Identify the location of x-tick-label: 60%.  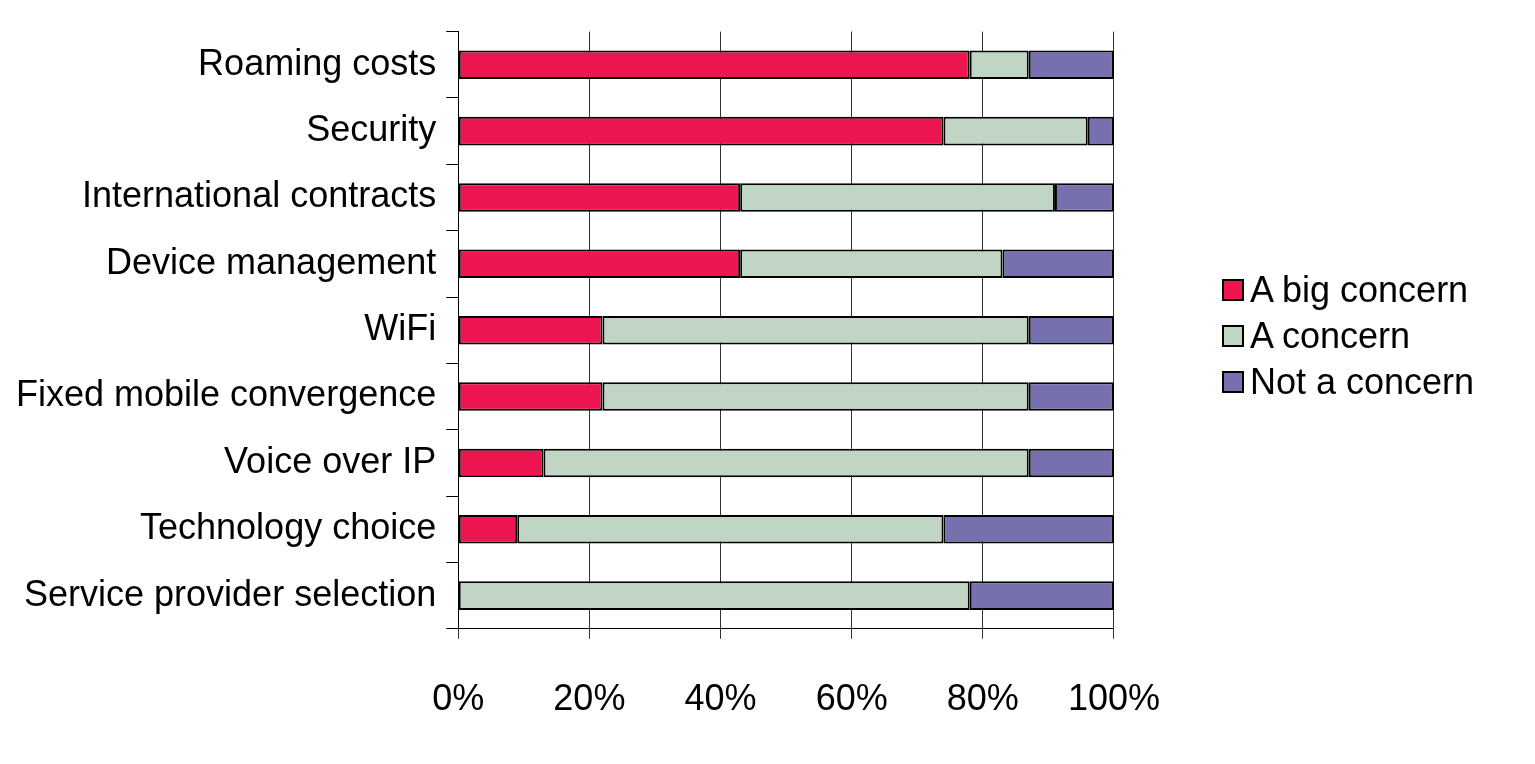
(851, 698).